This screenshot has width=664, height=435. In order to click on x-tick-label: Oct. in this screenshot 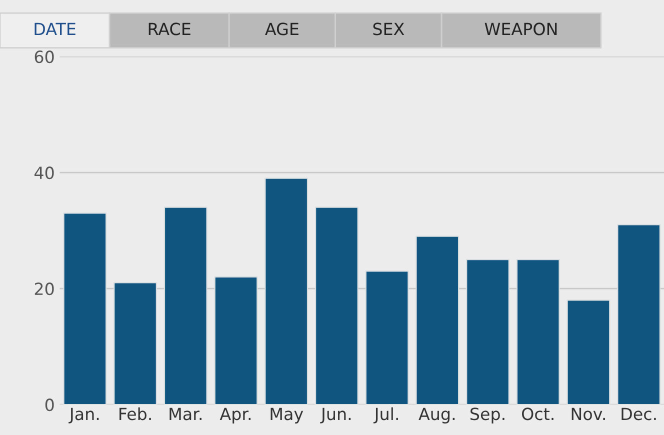, I will do `click(538, 414)`.